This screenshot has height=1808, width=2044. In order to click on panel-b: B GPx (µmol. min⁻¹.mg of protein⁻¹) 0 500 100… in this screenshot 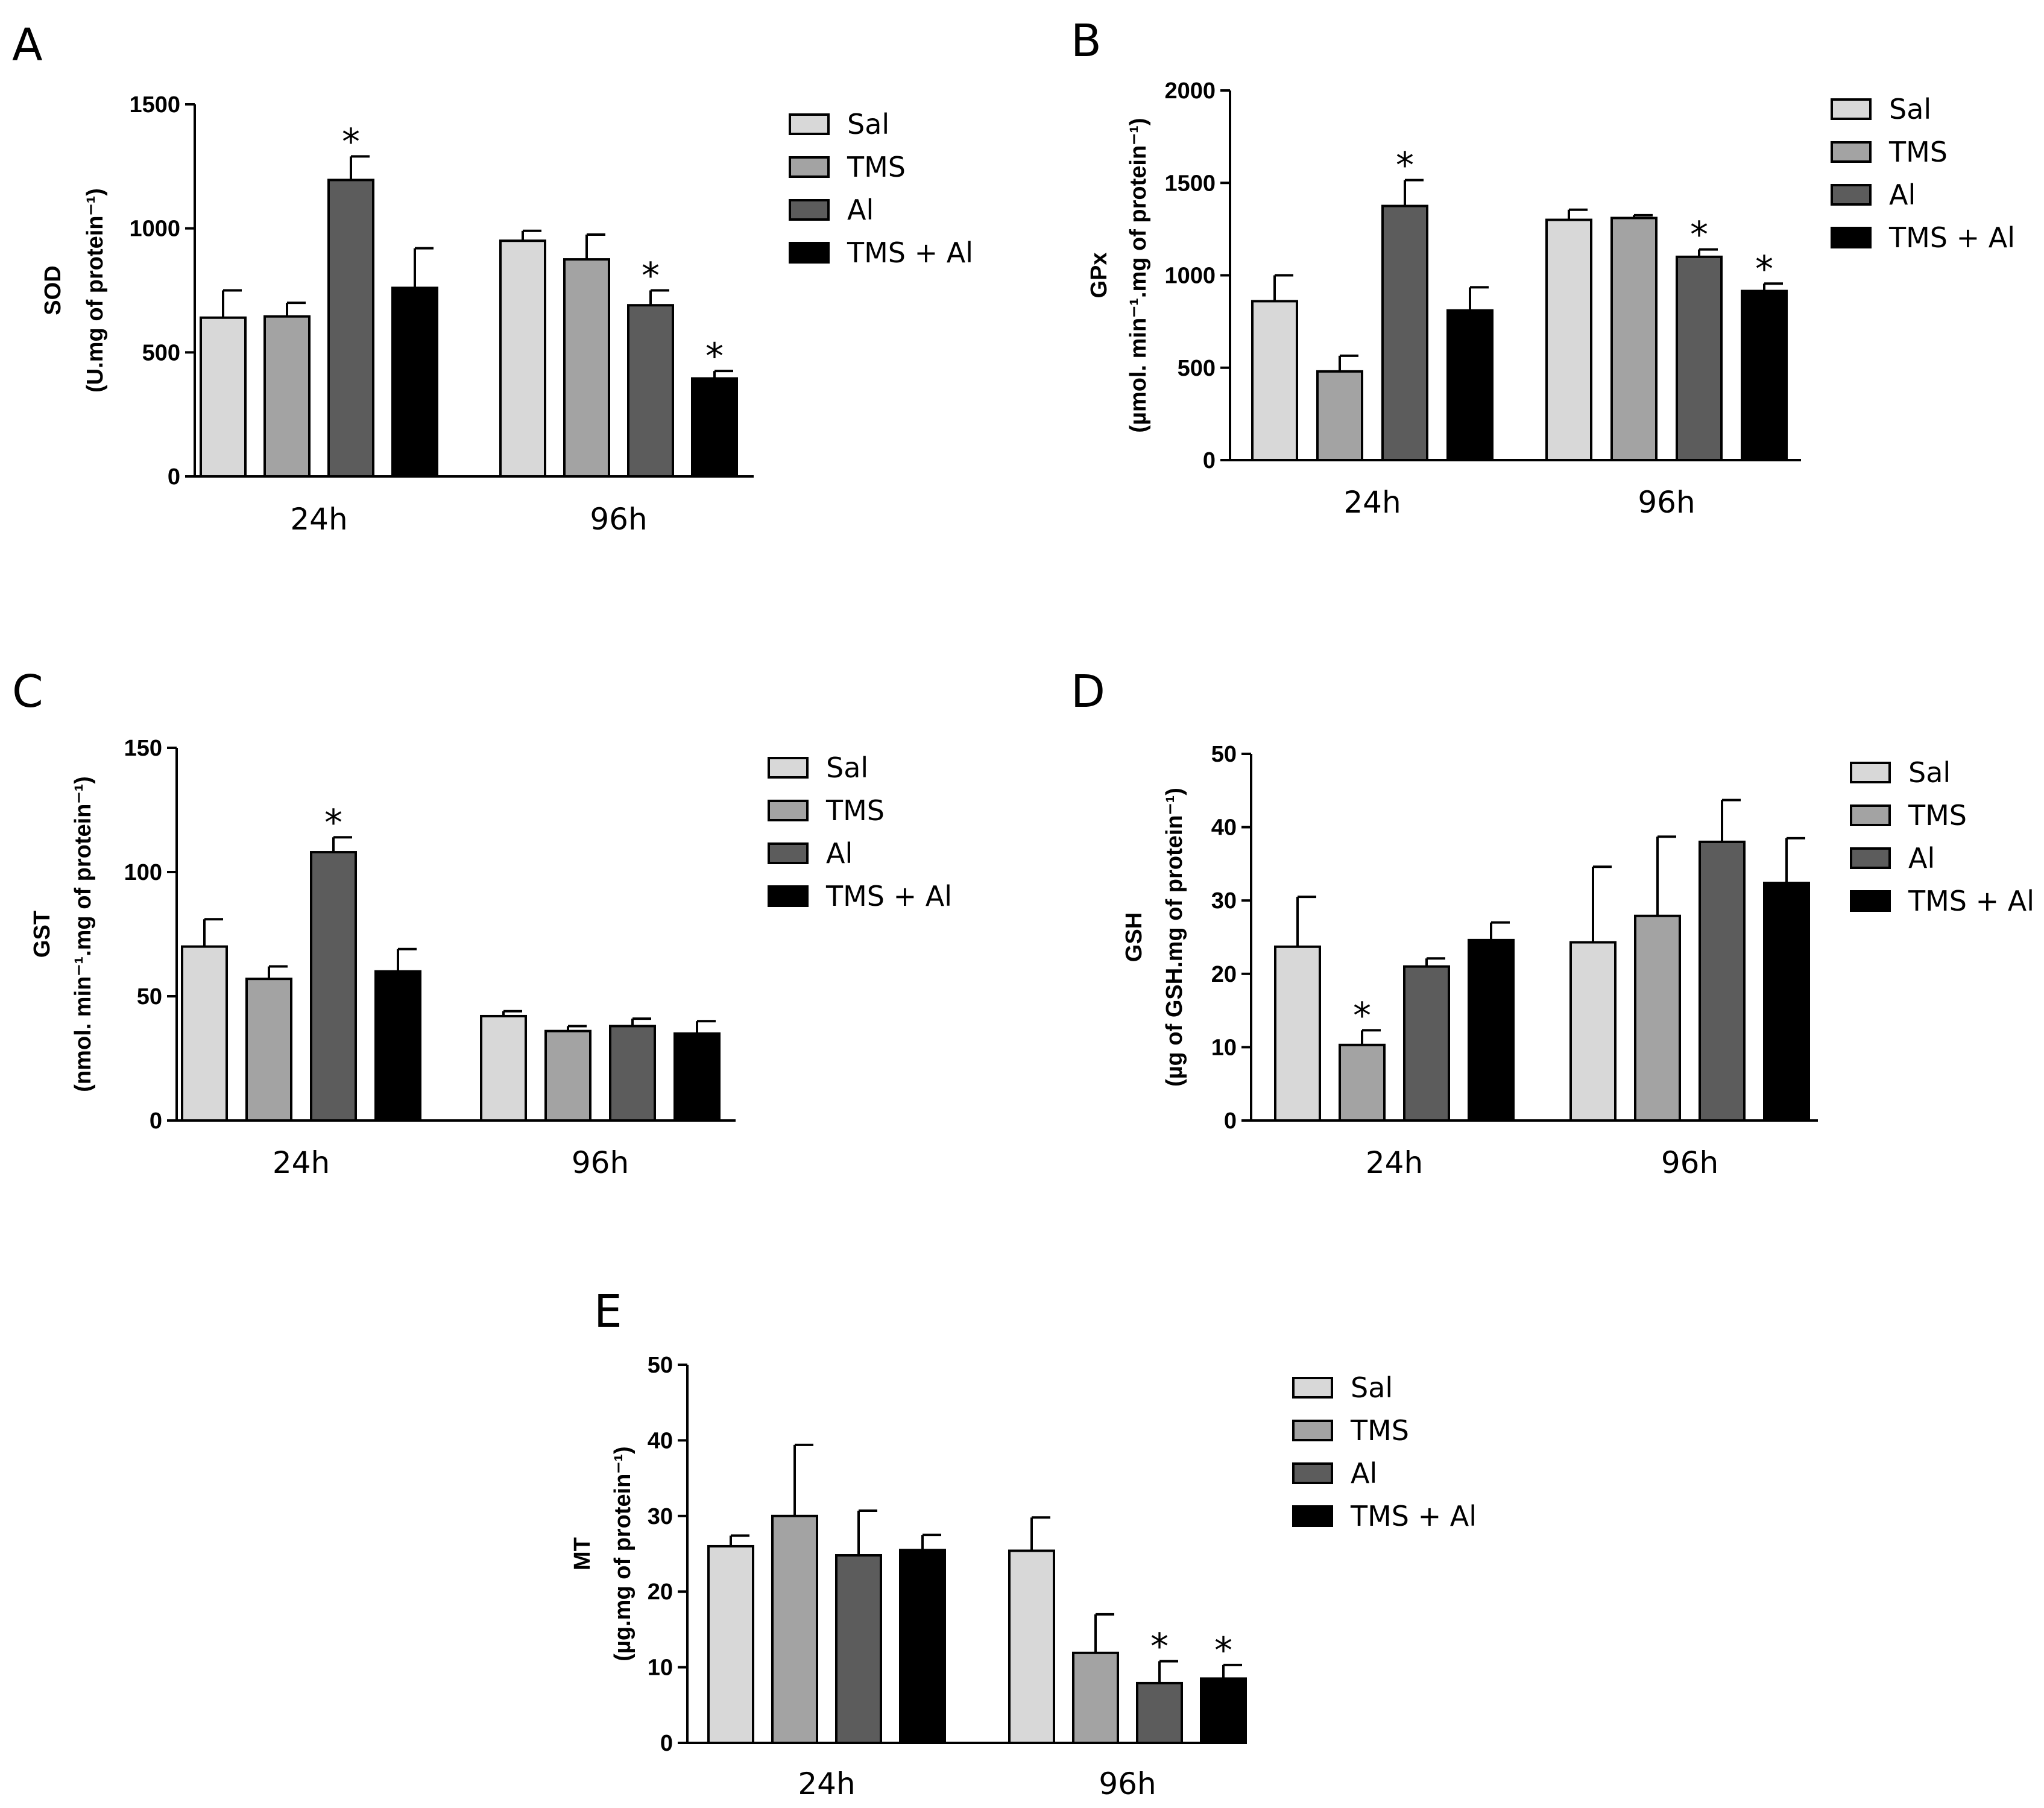, I will do `click(1543, 267)`.